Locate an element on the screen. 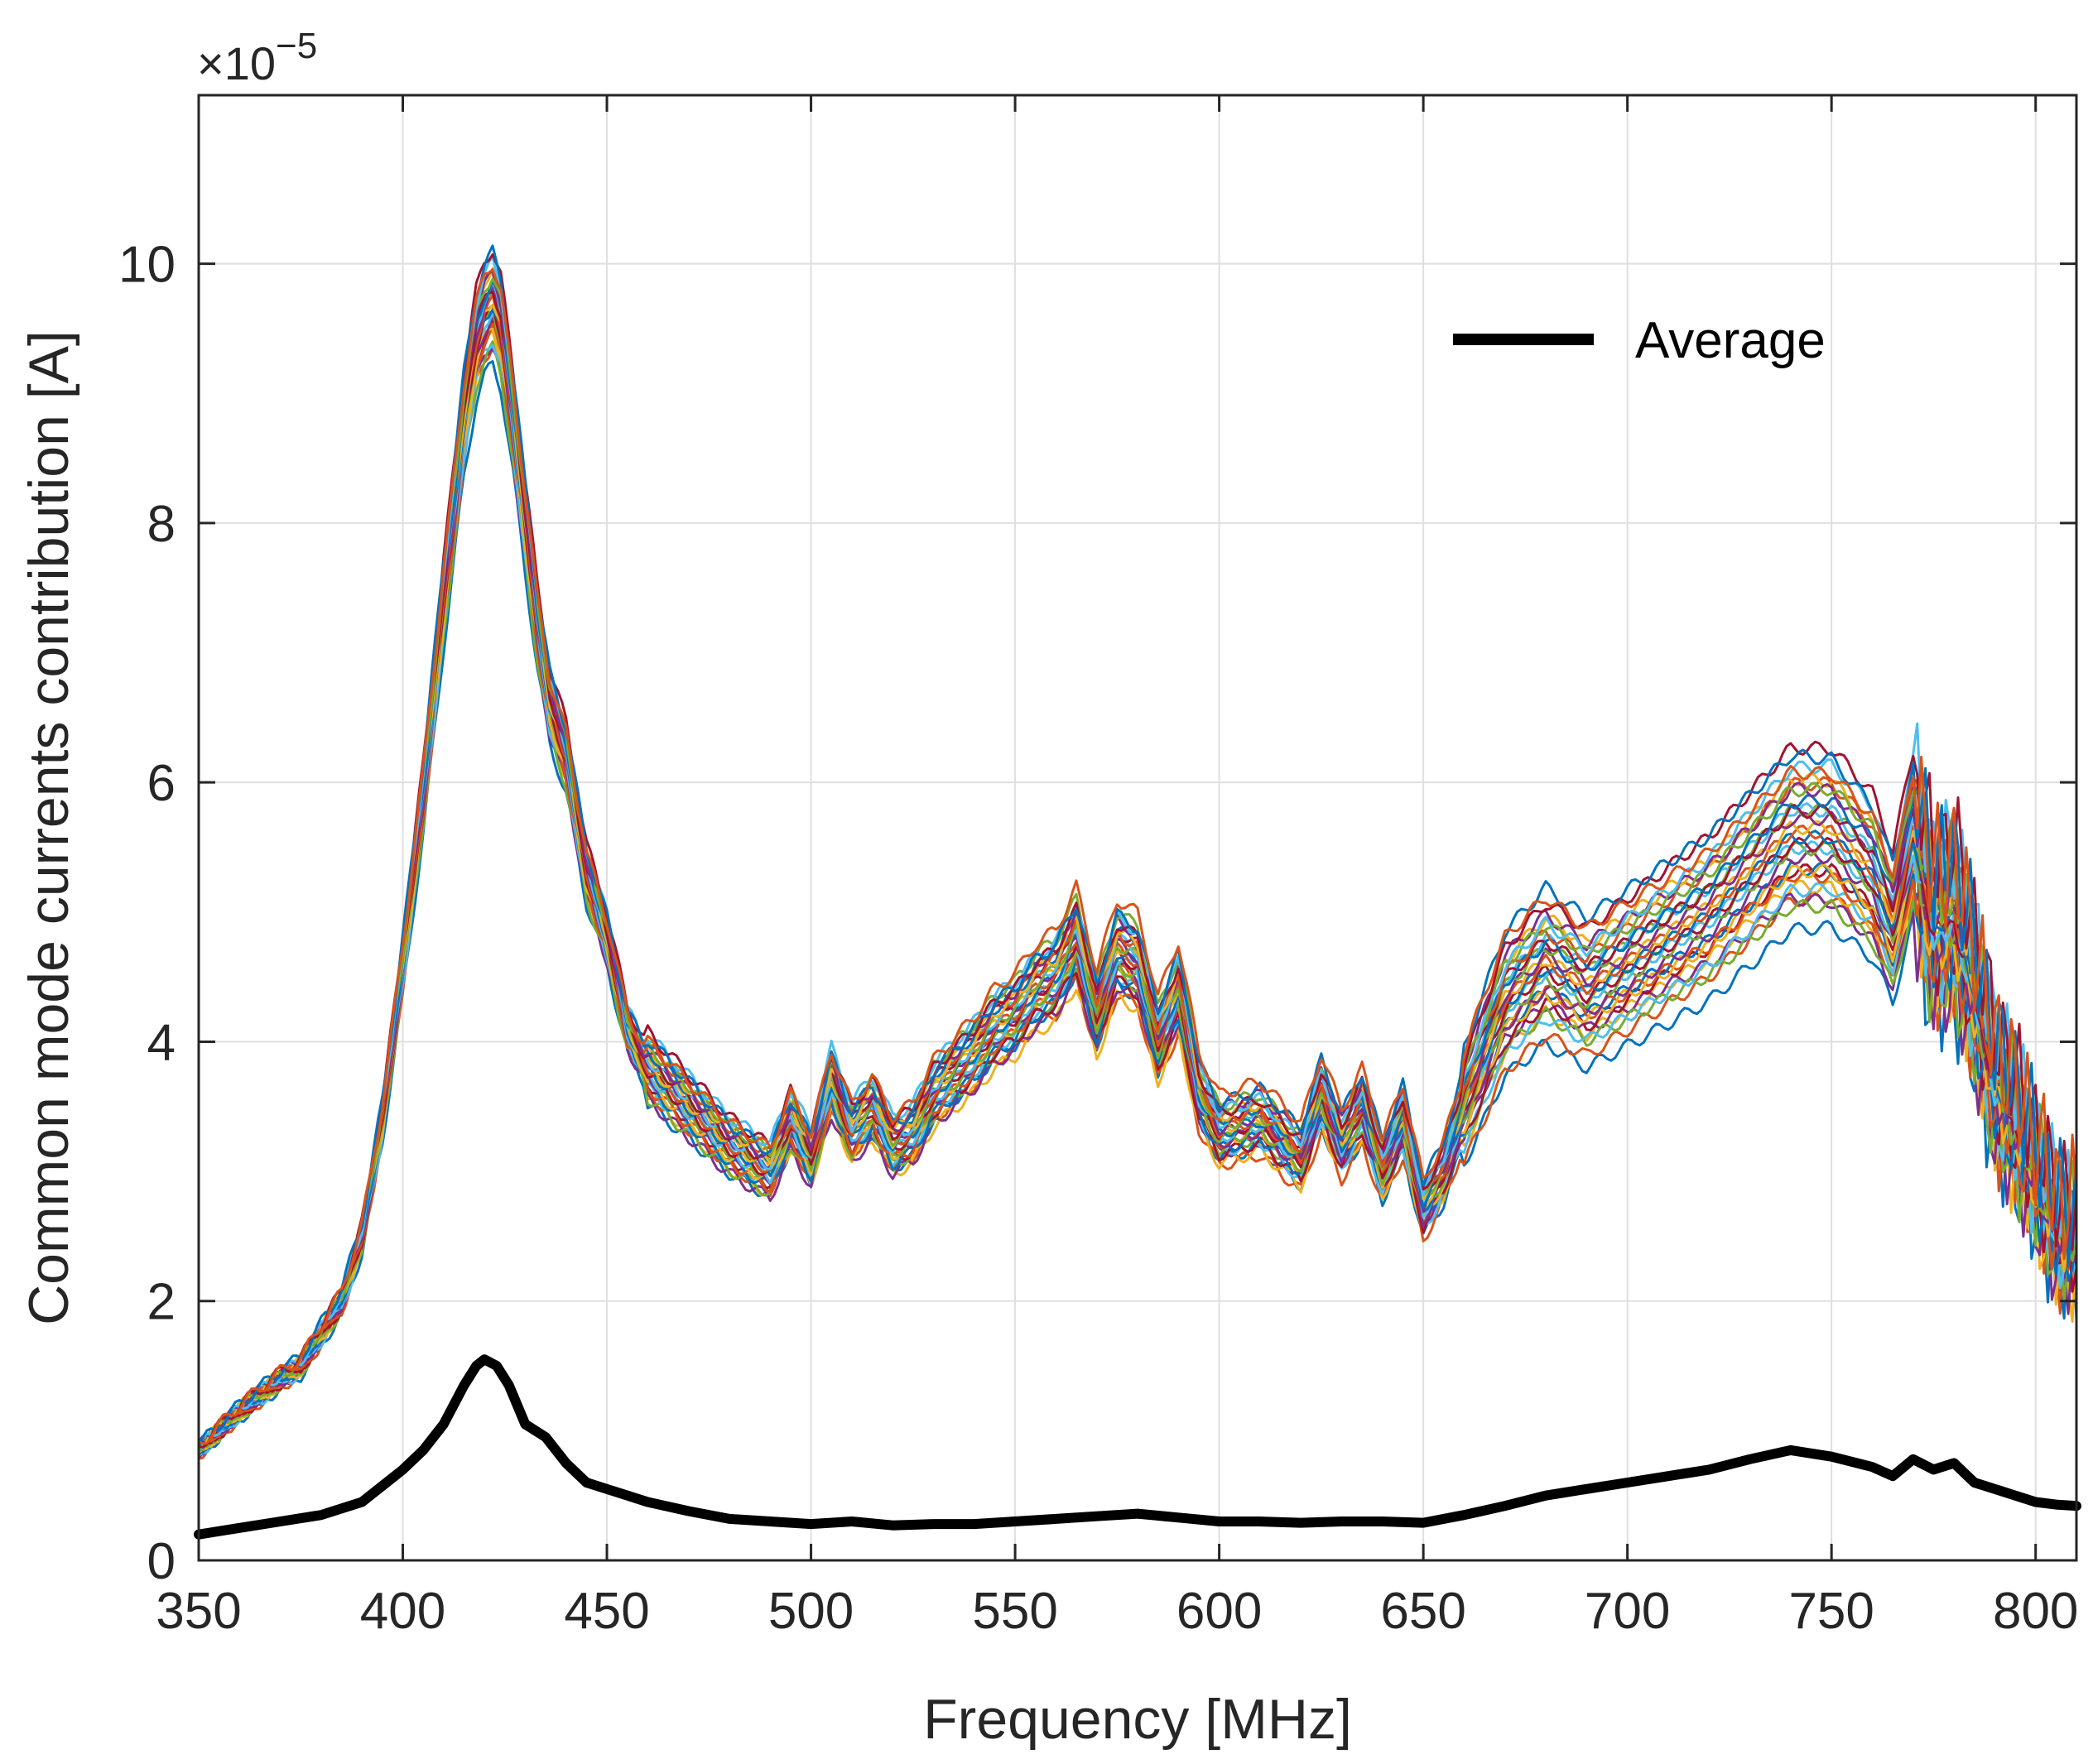  average-series-group is located at coordinates (1137, 1447).